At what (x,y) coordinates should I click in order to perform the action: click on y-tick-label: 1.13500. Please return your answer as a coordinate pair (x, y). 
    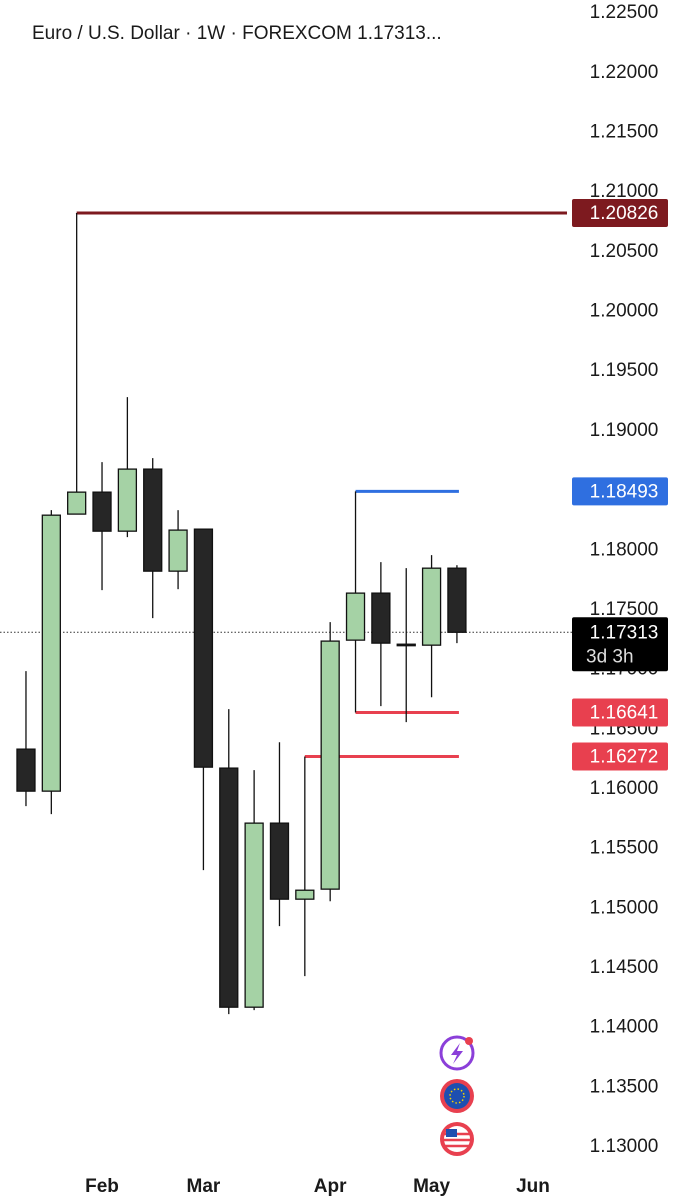
    Looking at the image, I should click on (624, 1086).